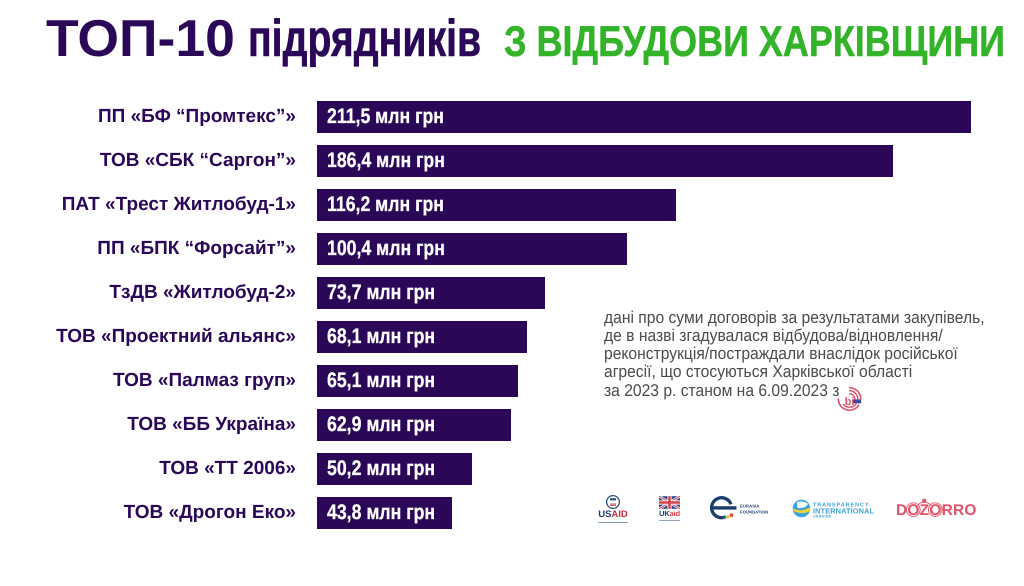  Describe the element at coordinates (750, 506) in the screenshot. I see `svg-text: EURASIA` at that location.